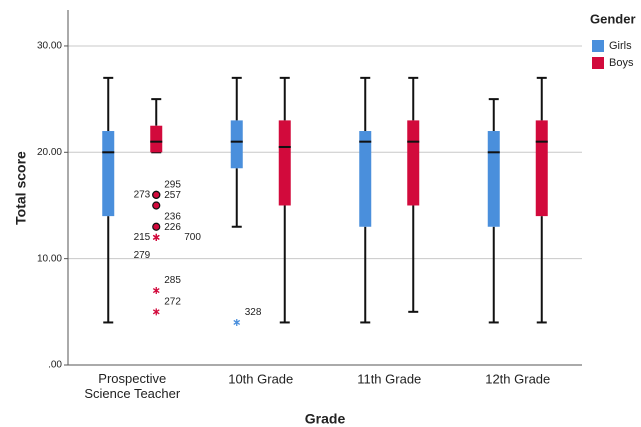  What do you see at coordinates (142, 194) in the screenshot?
I see `outlier-label: 273` at bounding box center [142, 194].